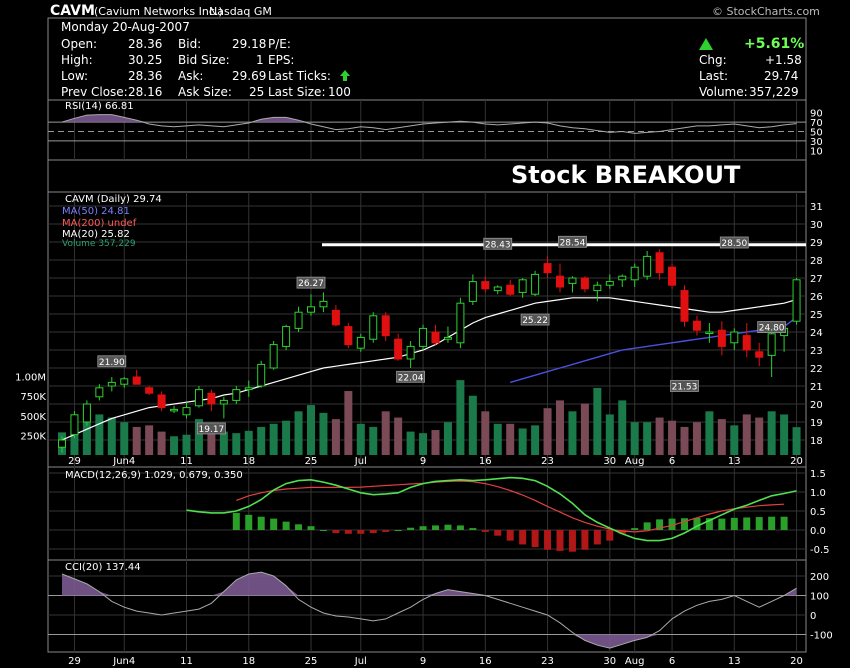 The width and height of the screenshot is (850, 668). What do you see at coordinates (713, 60) in the screenshot?
I see `change-label: Chg:` at bounding box center [713, 60].